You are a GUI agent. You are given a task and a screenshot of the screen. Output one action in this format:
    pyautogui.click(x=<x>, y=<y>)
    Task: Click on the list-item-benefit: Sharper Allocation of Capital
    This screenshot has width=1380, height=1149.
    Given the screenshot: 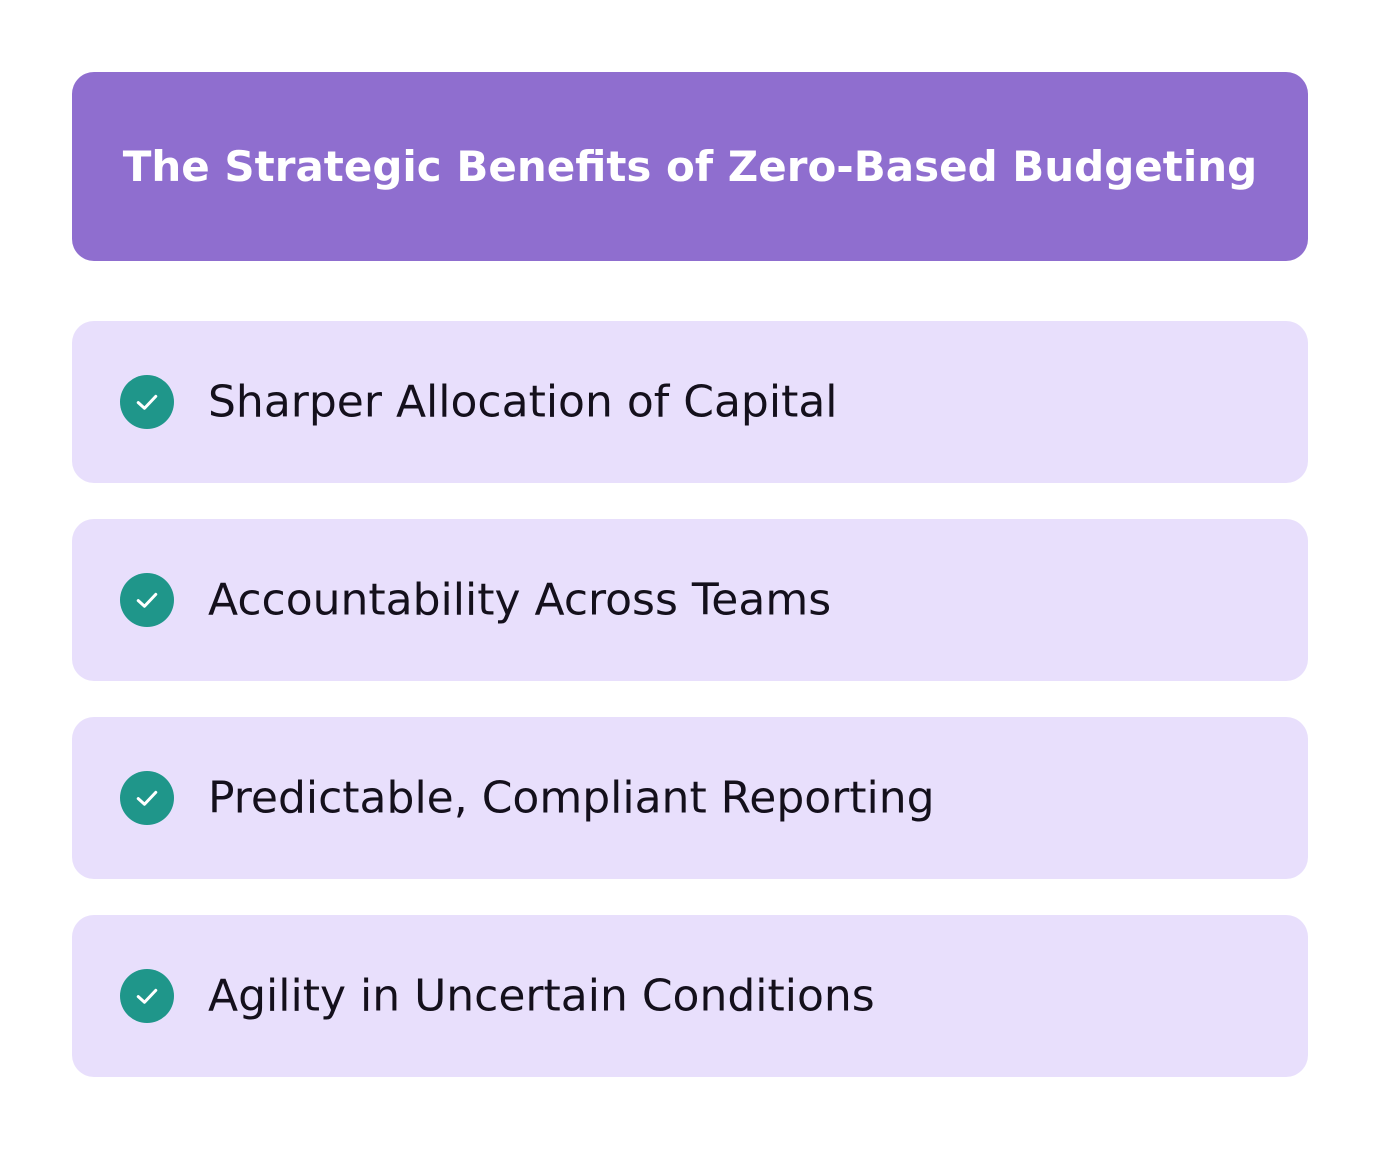 What is the action you would take?
    pyautogui.click(x=690, y=402)
    